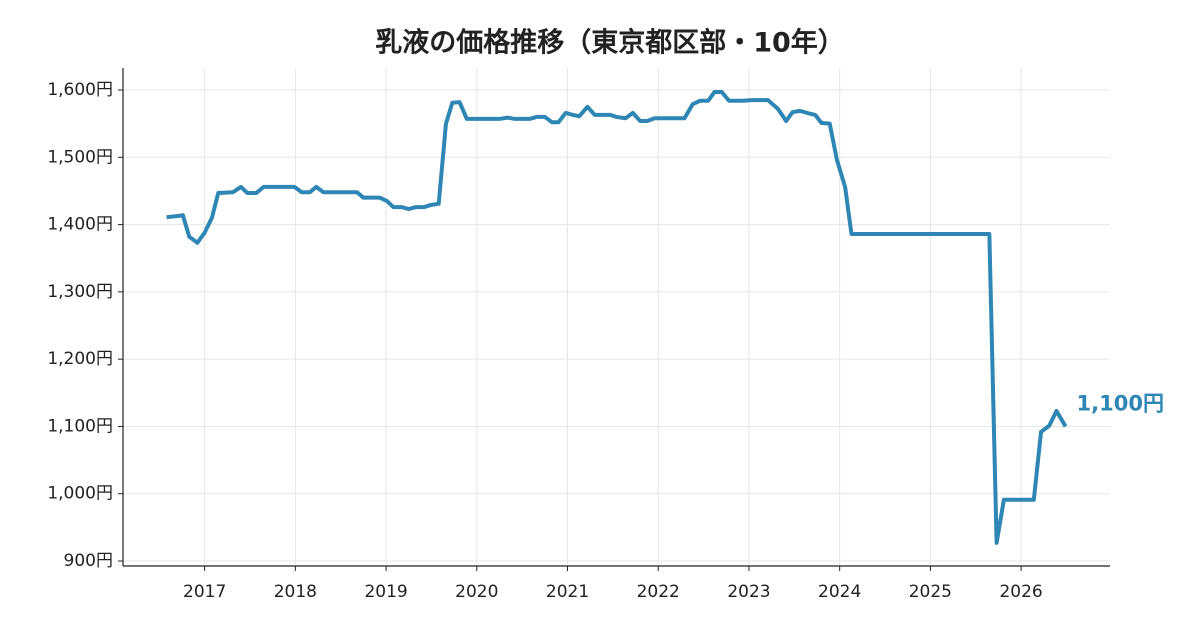 Image resolution: width=1200 pixels, height=630 pixels. I want to click on x-tick-label: 2018, so click(295, 592).